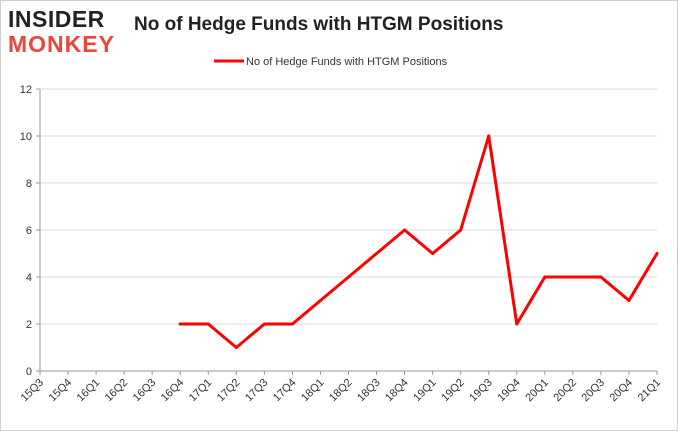  I want to click on x-tick-label: 16Q2, so click(117, 391).